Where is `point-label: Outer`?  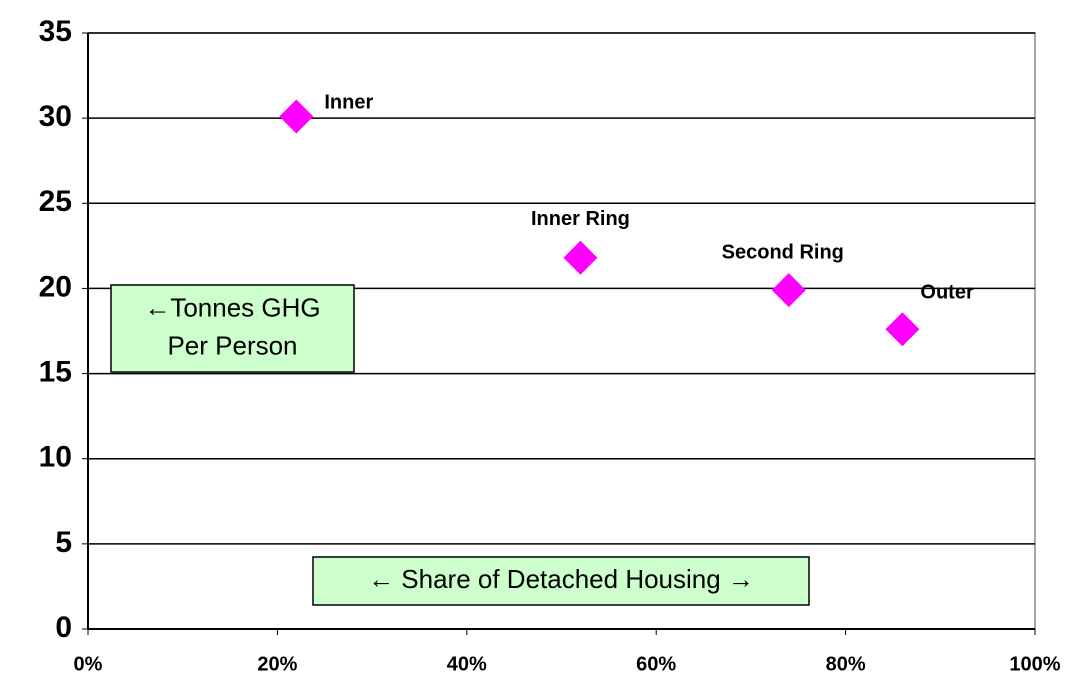
point-label: Outer is located at coordinates (947, 293).